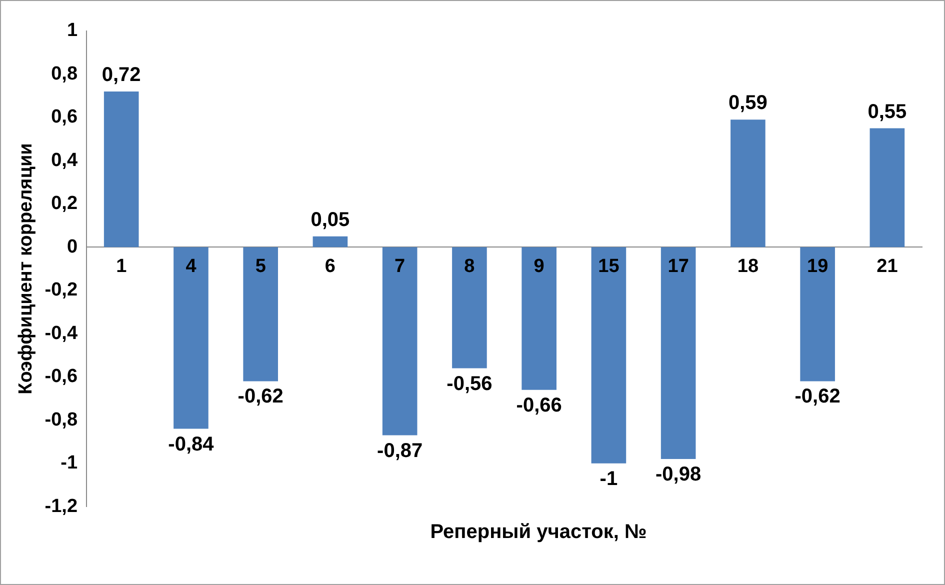  I want to click on data-label: -0,56, so click(469, 383).